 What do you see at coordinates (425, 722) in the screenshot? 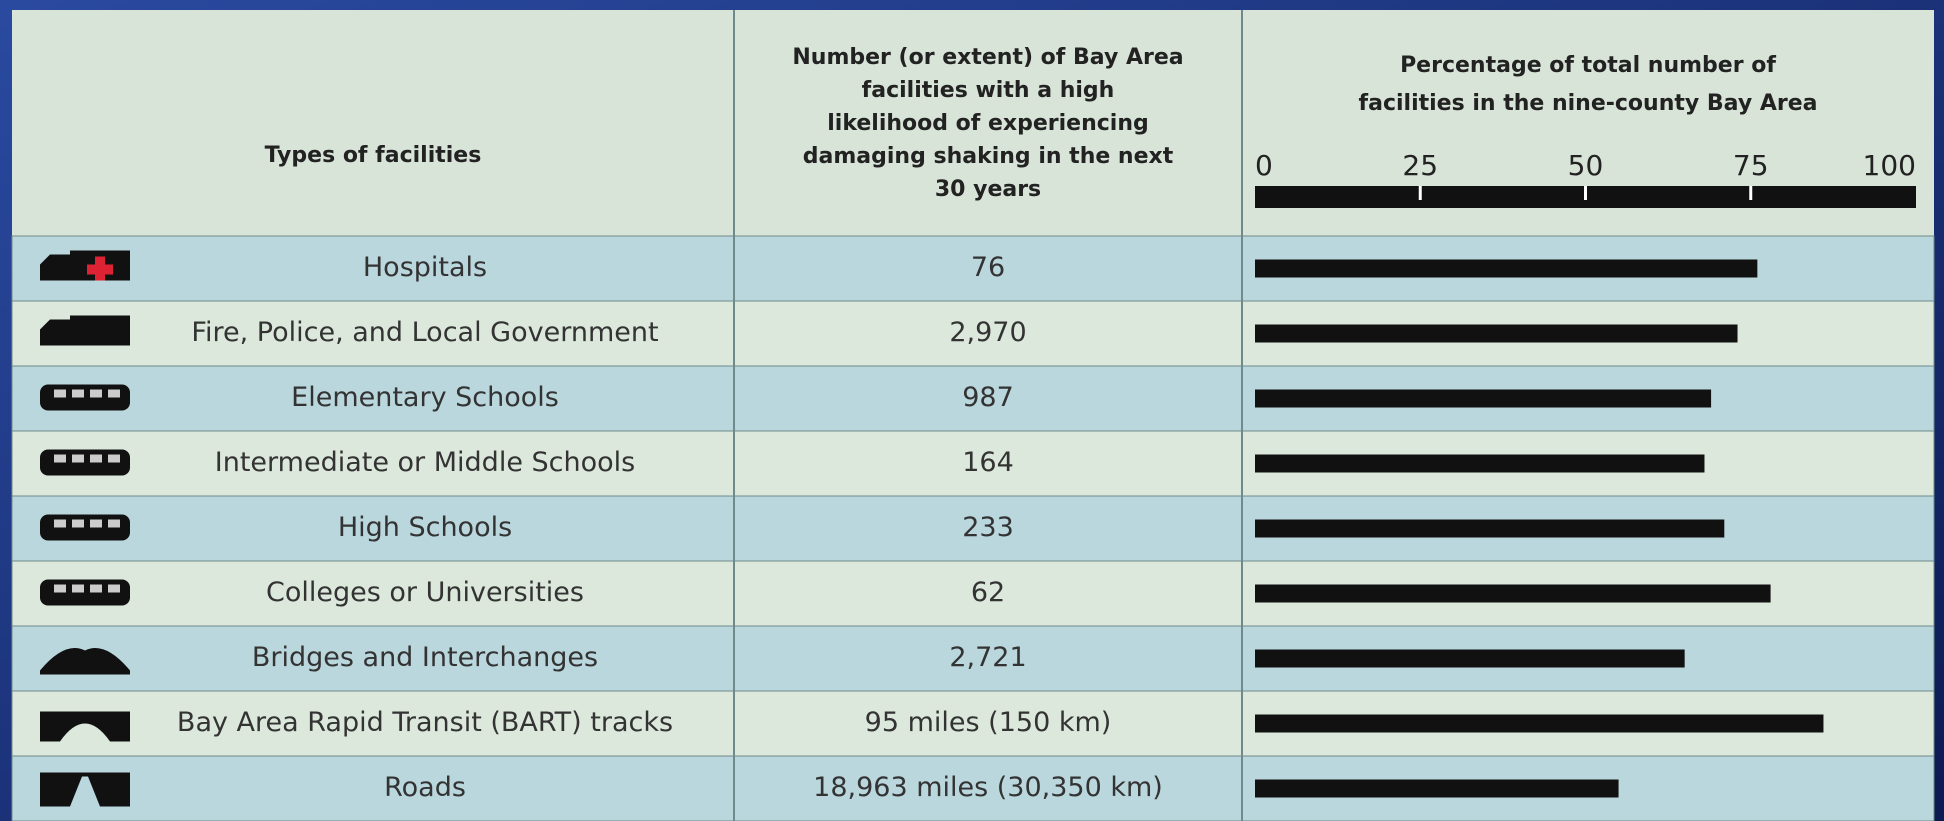
I see `facility-type: Bay Area Rapid Transit (BART) tracks` at bounding box center [425, 722].